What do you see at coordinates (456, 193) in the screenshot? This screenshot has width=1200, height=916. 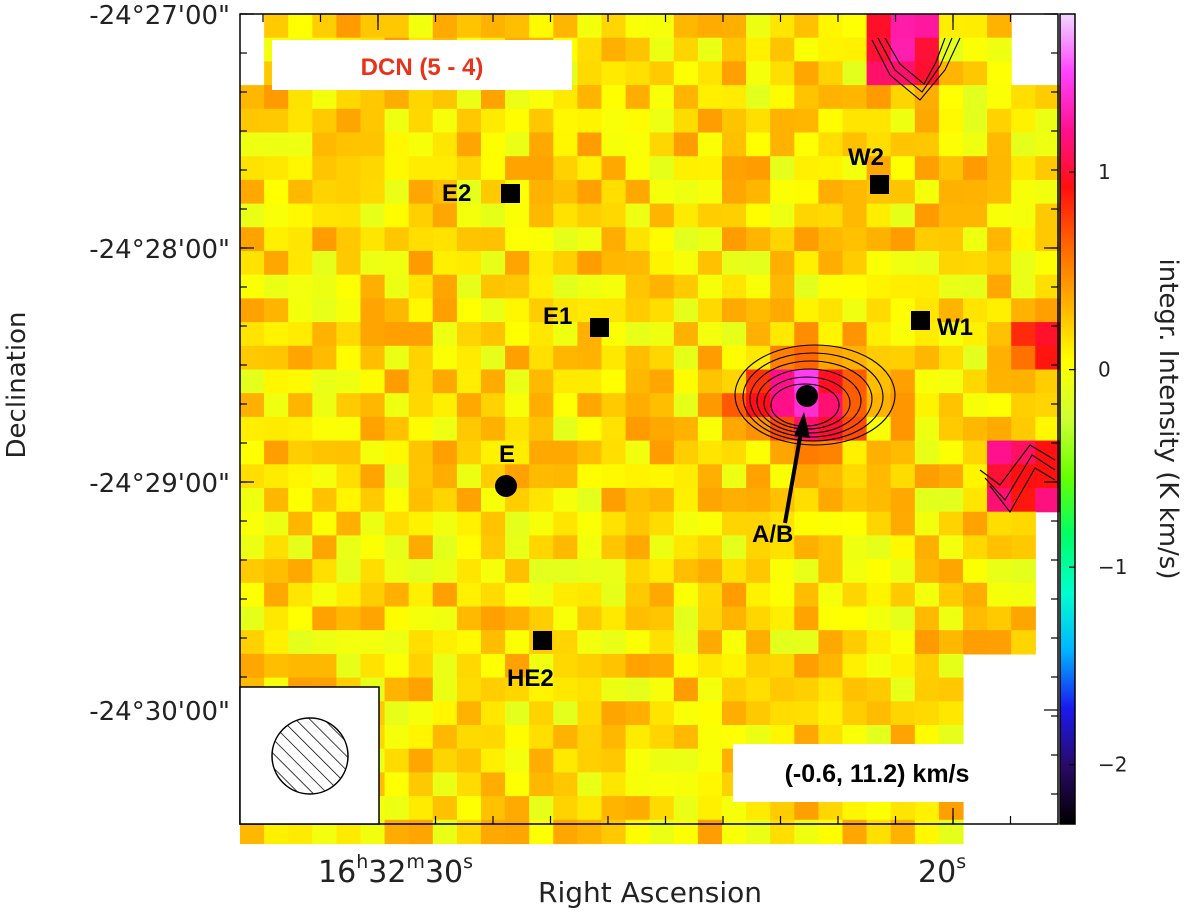 I see `source-label-E2: E2` at bounding box center [456, 193].